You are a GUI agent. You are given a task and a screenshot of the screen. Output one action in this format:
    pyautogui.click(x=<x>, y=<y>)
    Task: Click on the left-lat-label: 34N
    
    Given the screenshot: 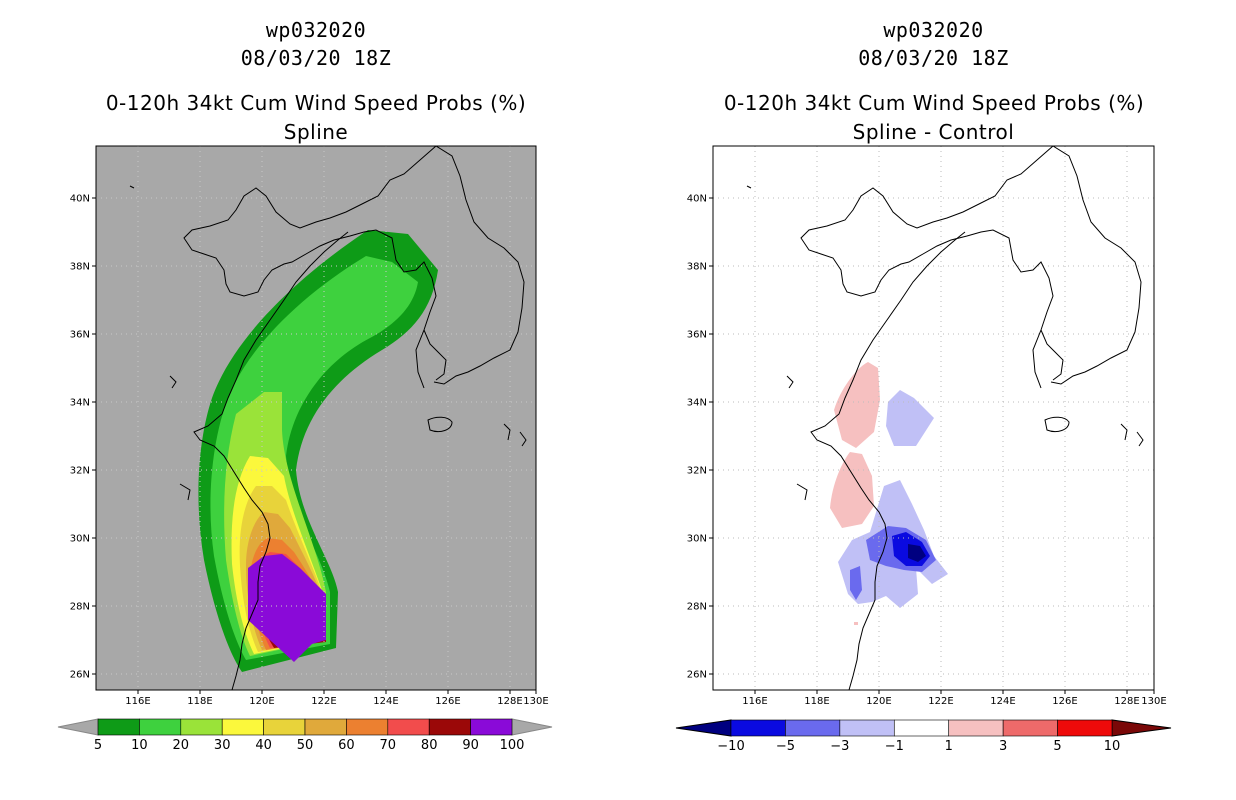 What is the action you would take?
    pyautogui.click(x=80, y=403)
    